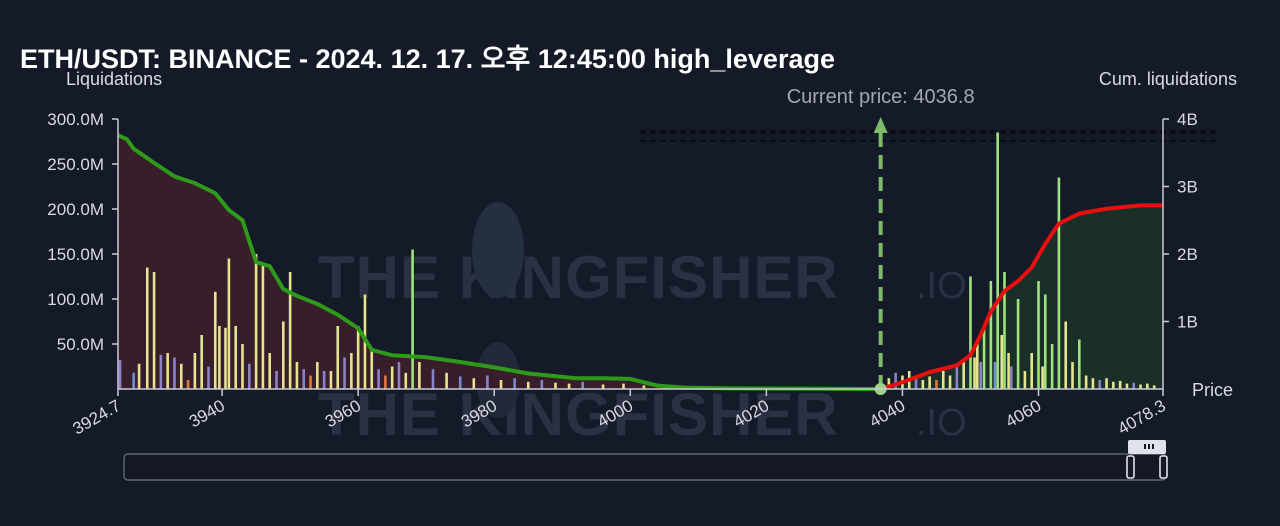 The height and width of the screenshot is (526, 1280). What do you see at coordinates (941, 286) in the screenshot?
I see `watermark-suffix-top: .IO` at bounding box center [941, 286].